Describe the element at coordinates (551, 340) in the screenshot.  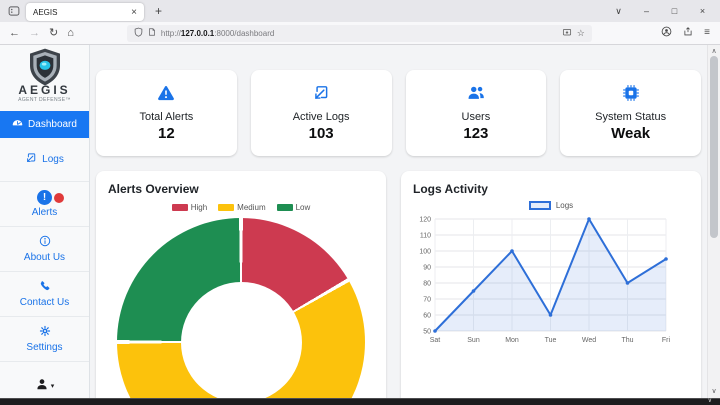
I see `svg-text: Tue` at that location.